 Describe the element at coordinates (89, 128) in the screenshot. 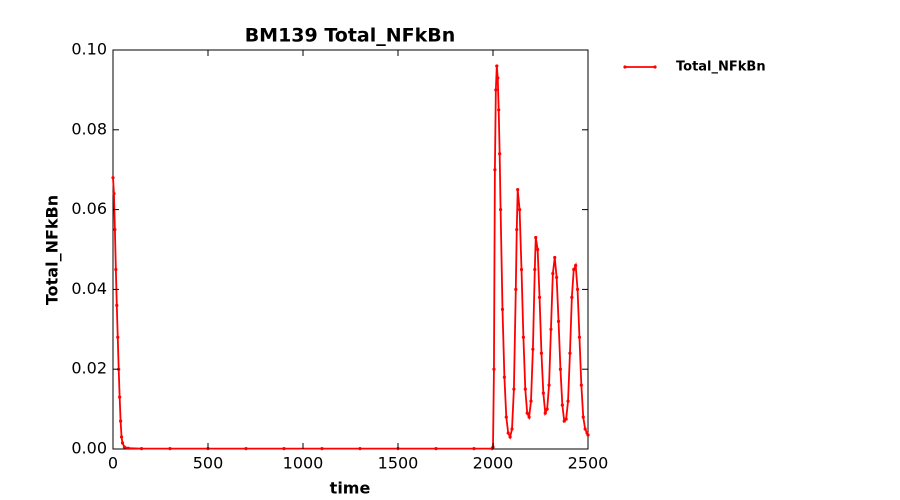

I see `y-tick-label: 0.08` at that location.